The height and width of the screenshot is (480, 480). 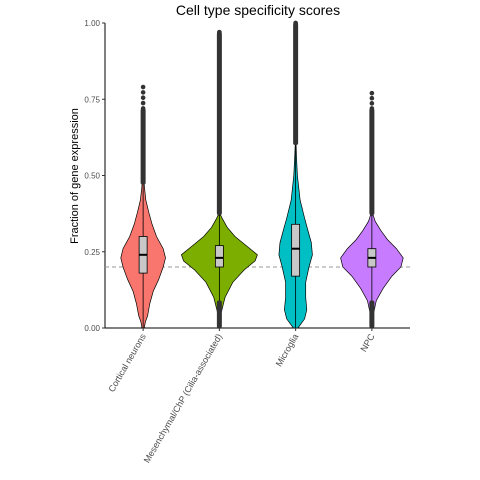 What do you see at coordinates (127, 363) in the screenshot?
I see `x-tick-label: Cortical neurons` at bounding box center [127, 363].